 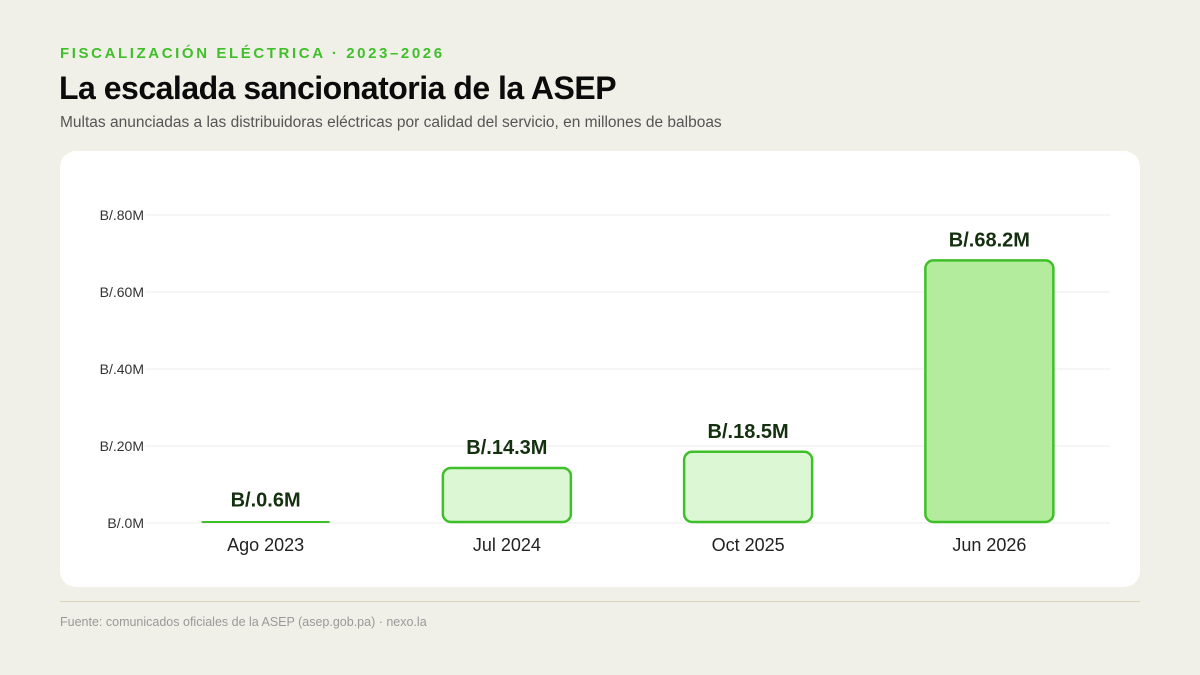 What do you see at coordinates (122, 446) in the screenshot?
I see `y-tick-label: B/.20M` at bounding box center [122, 446].